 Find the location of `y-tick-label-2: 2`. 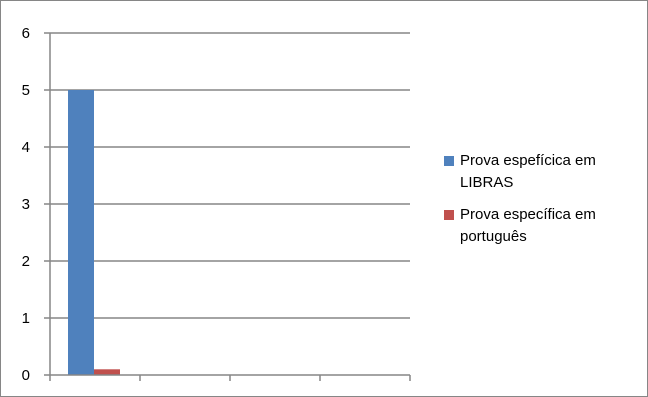

y-tick-label-2: 2 is located at coordinates (26, 261).